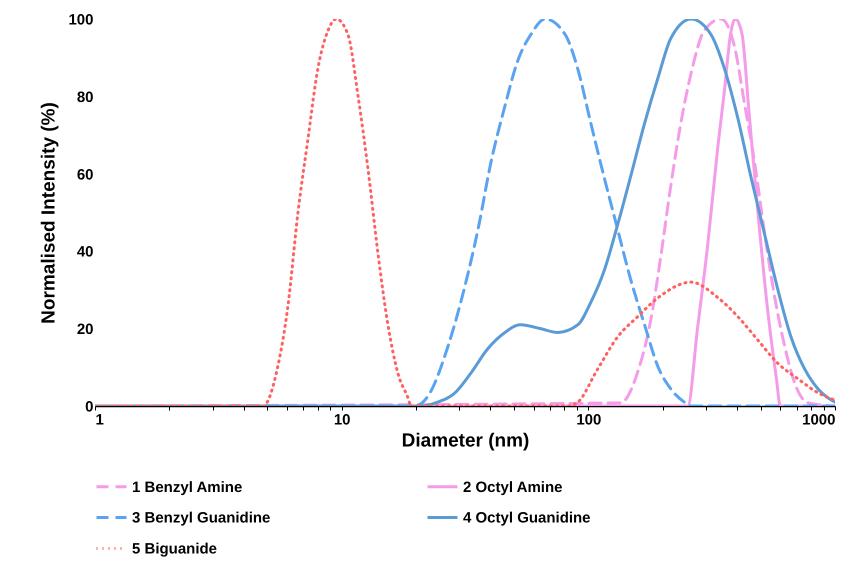 The width and height of the screenshot is (861, 565). I want to click on legend-label: 1 Benzyl Amine, so click(187, 487).